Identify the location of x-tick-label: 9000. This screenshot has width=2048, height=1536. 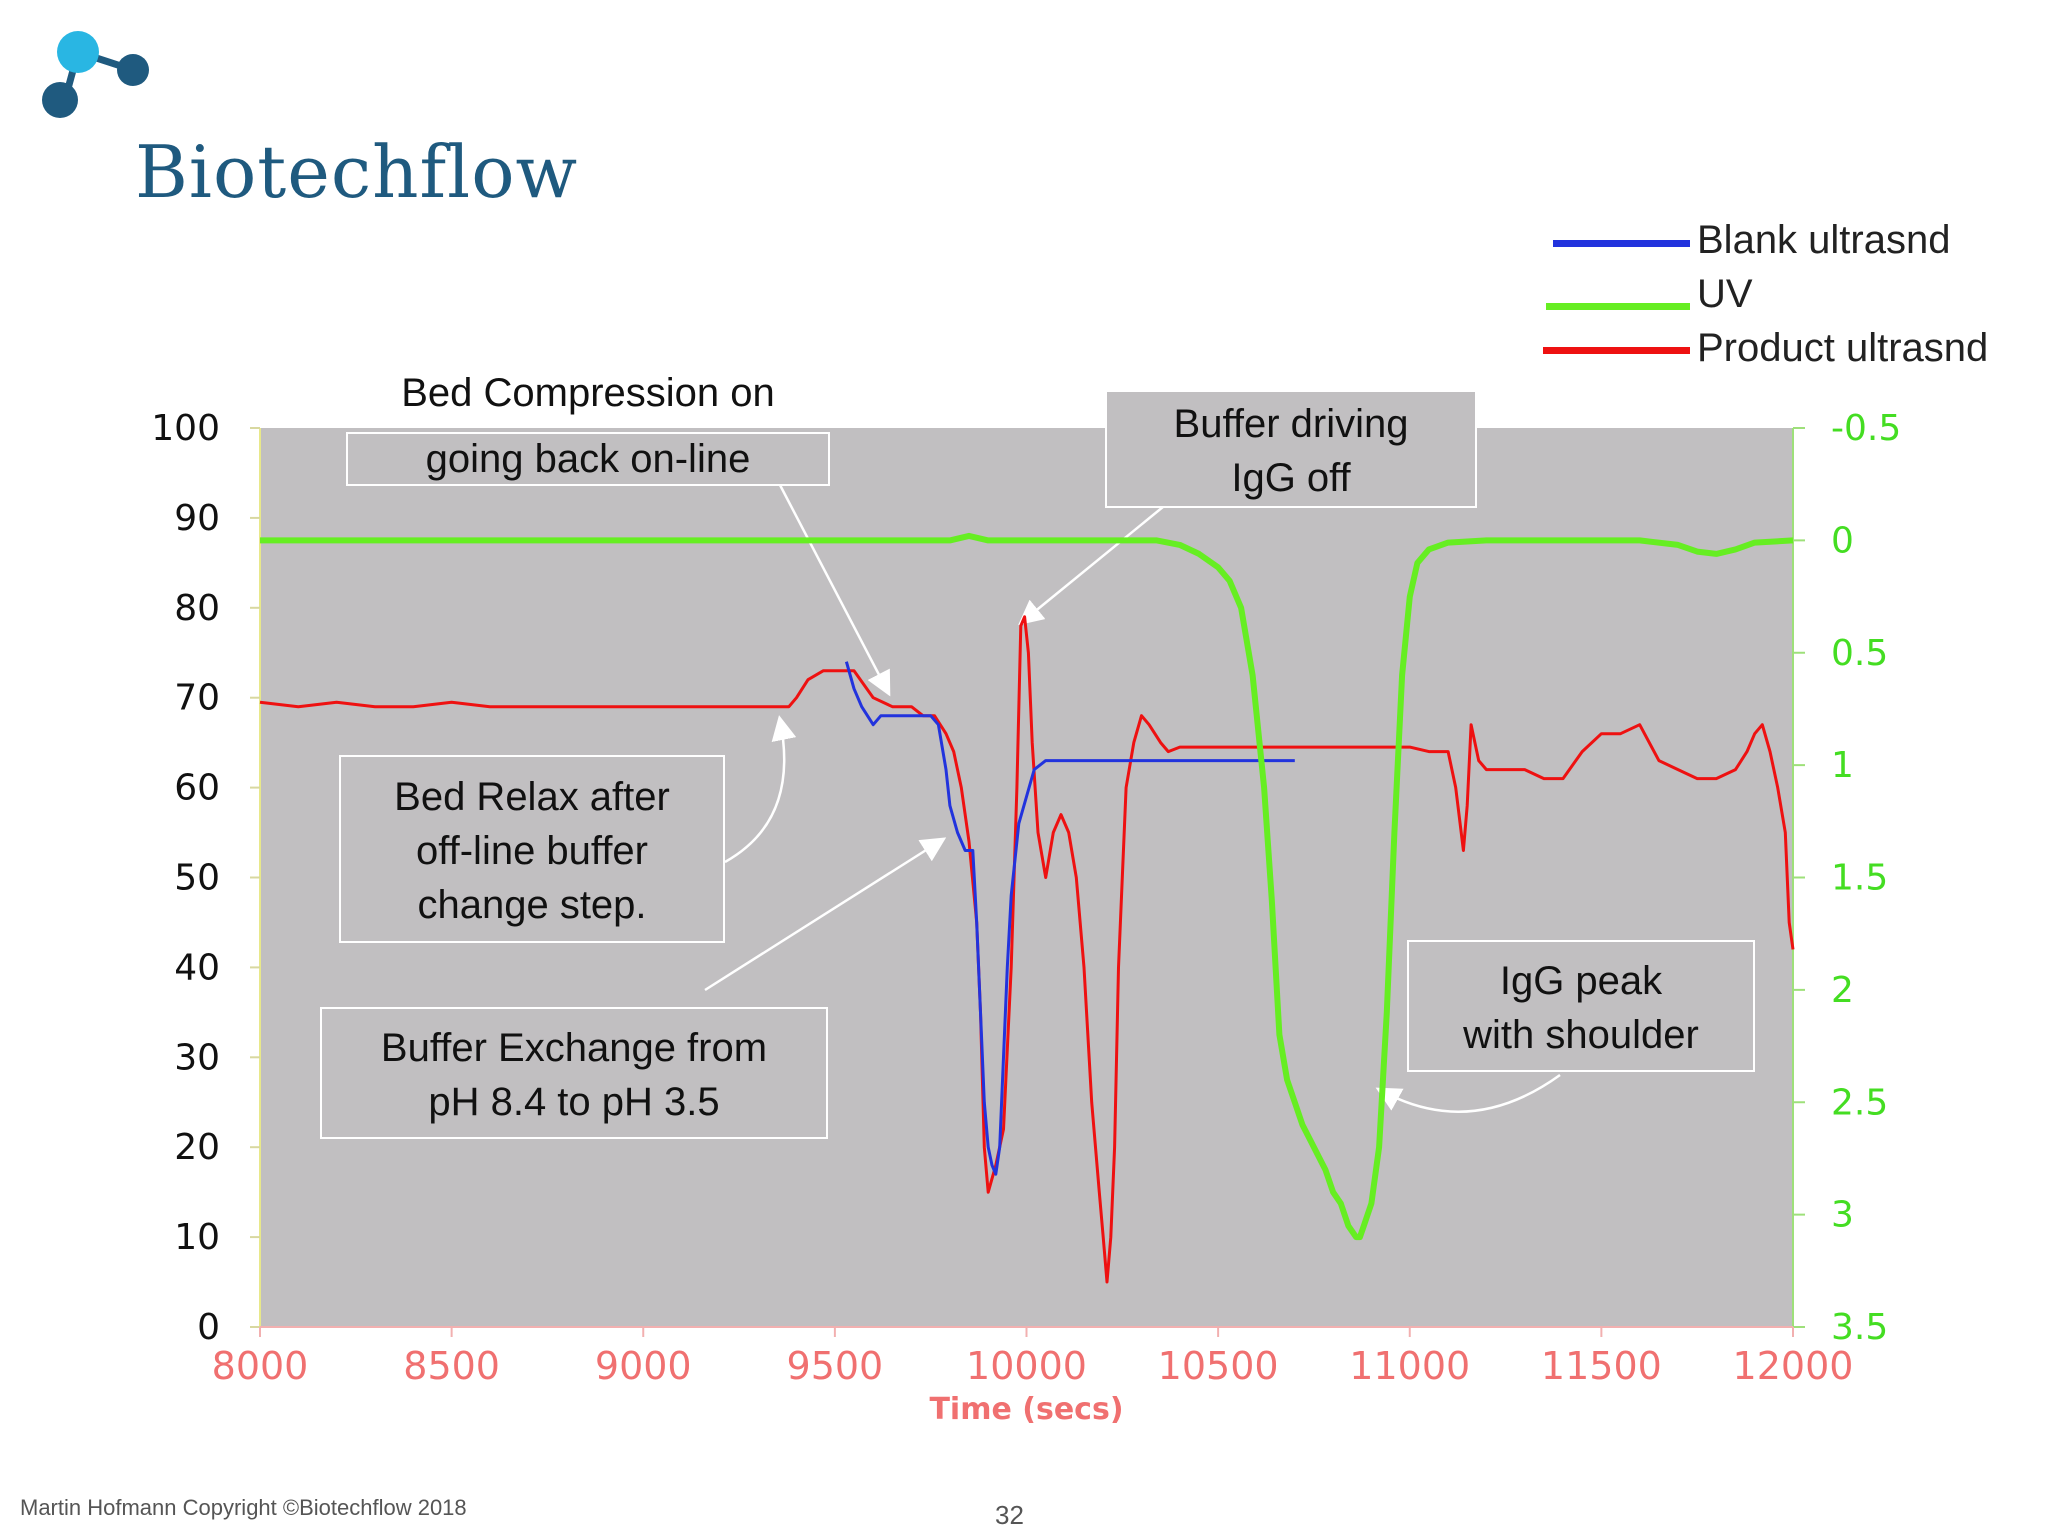
(643, 1366).